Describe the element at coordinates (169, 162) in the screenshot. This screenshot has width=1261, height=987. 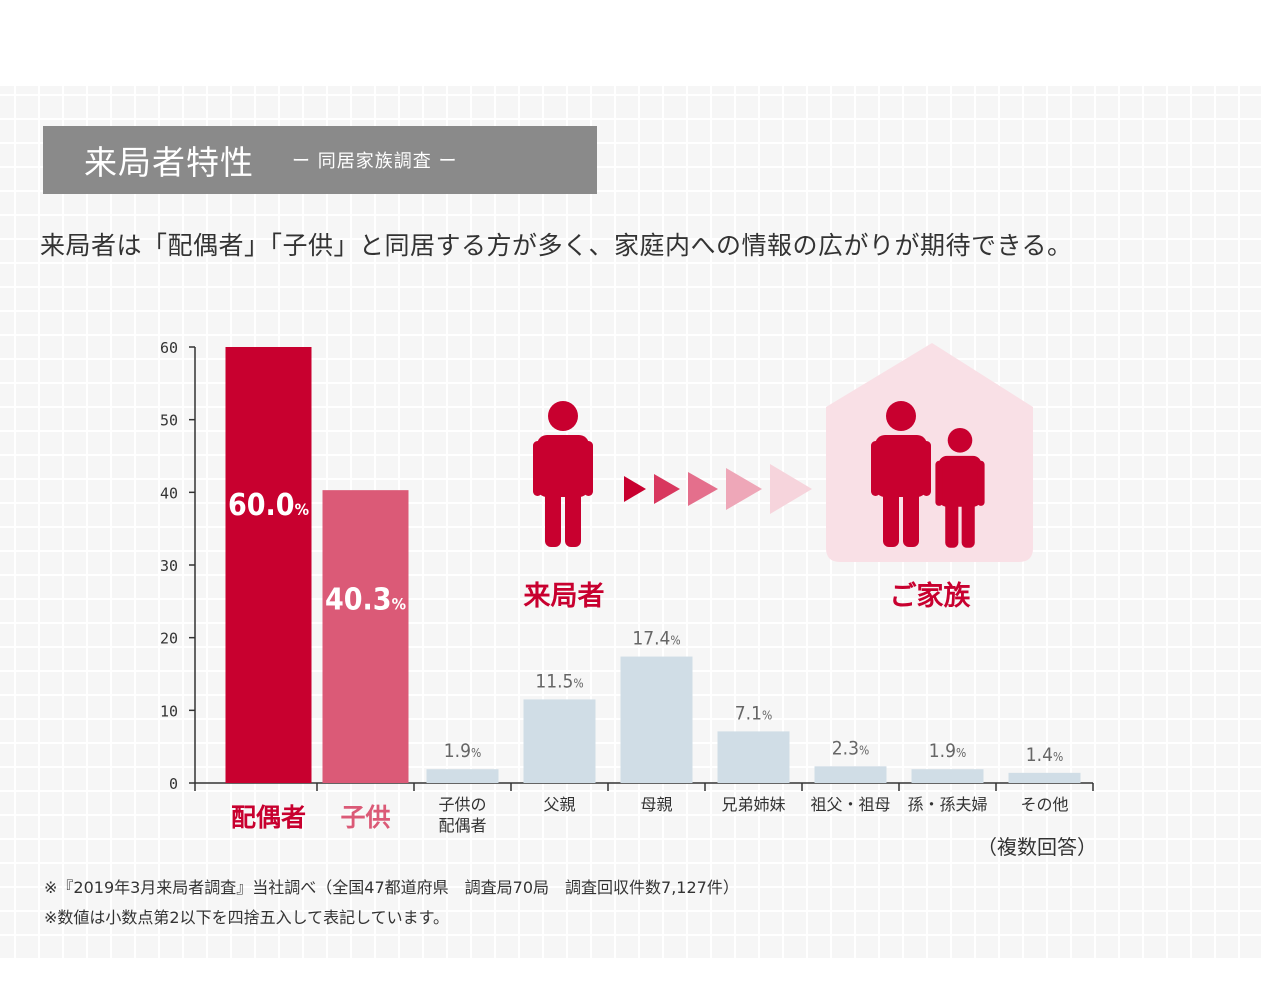
I see `page-title: 来局者特性` at that location.